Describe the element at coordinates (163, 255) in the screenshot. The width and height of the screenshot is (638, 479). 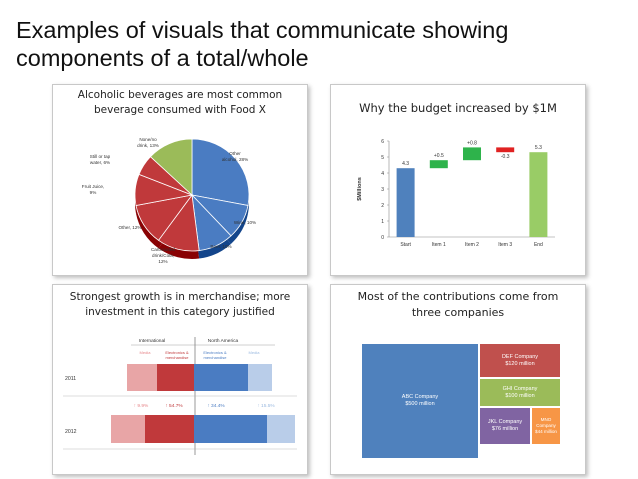
I see `pie-label-carbonated-2: drink/Cola,` at that location.